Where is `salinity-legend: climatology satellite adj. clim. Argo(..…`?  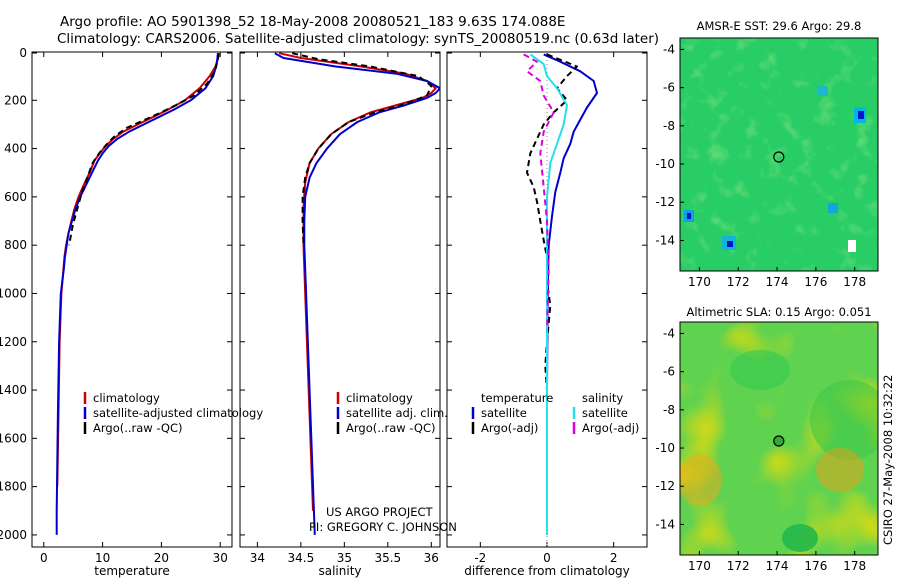 salinity-legend: climatology satellite adj. clim. Argo(..… is located at coordinates (392, 413).